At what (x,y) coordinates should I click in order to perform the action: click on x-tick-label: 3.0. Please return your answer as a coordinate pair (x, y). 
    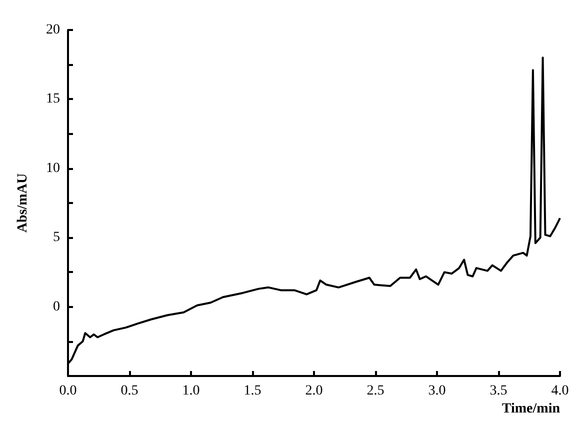
    Looking at the image, I should click on (437, 391).